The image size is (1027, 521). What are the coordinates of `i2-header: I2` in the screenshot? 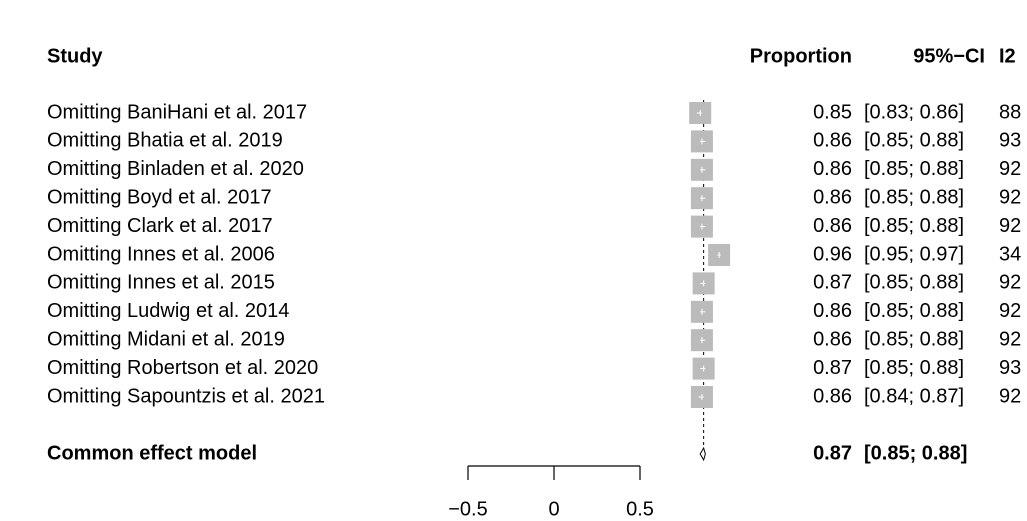 It's located at (1007, 56).